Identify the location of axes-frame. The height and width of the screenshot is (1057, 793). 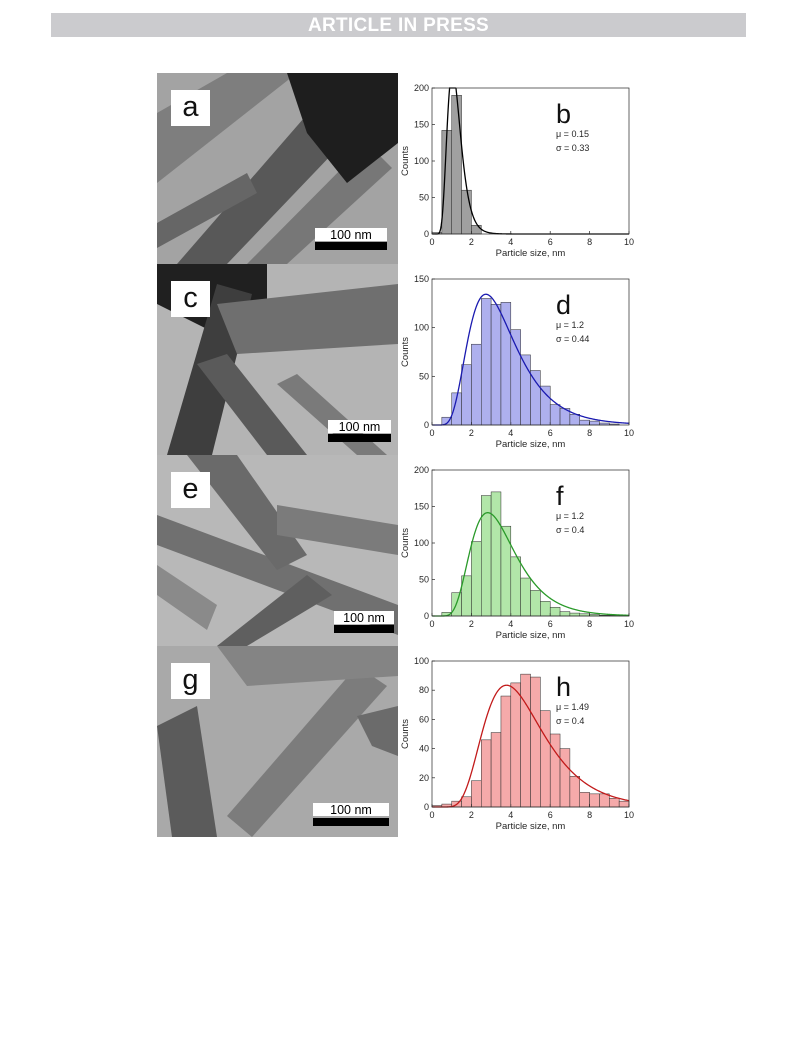
(530, 352).